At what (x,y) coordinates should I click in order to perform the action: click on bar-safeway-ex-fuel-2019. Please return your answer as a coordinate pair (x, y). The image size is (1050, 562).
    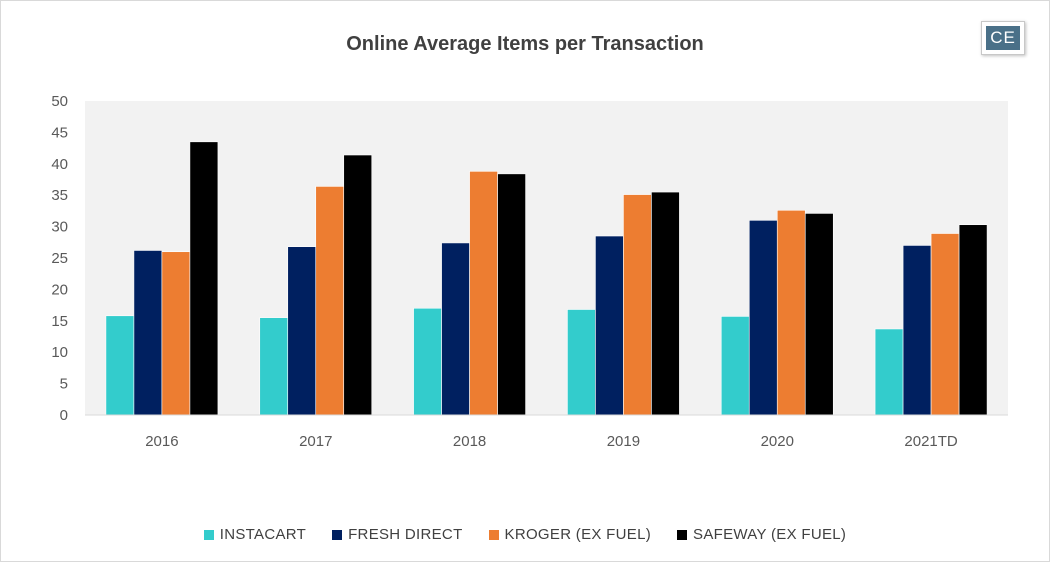
    Looking at the image, I should click on (665, 303).